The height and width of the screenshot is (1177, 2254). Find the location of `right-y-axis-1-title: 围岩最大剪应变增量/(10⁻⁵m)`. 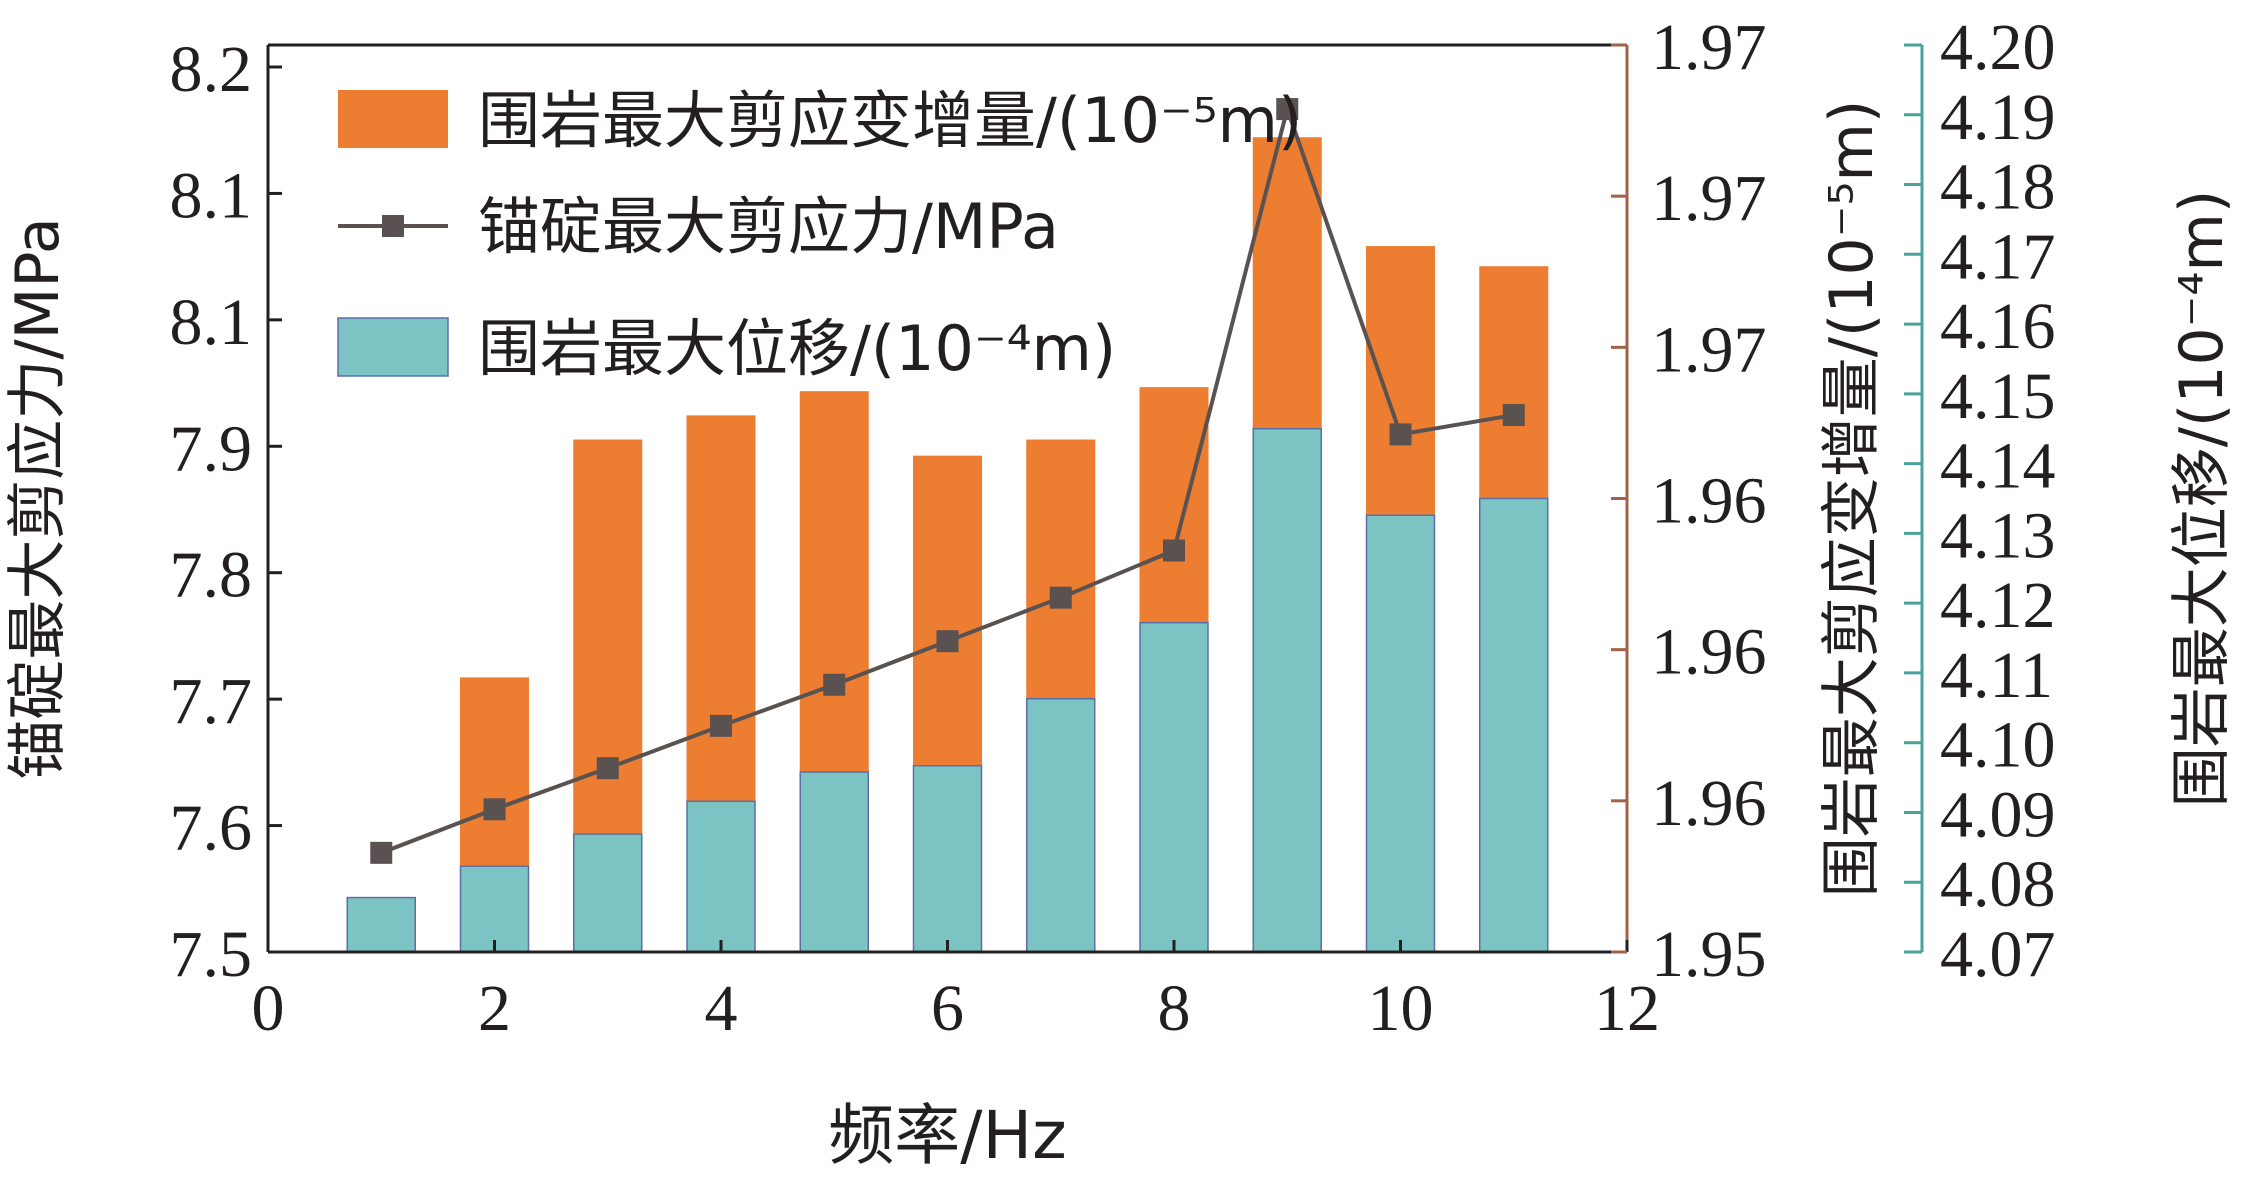

right-y-axis-1-title: 围岩最大剪应变增量/(10⁻⁵m) is located at coordinates (1852, 499).